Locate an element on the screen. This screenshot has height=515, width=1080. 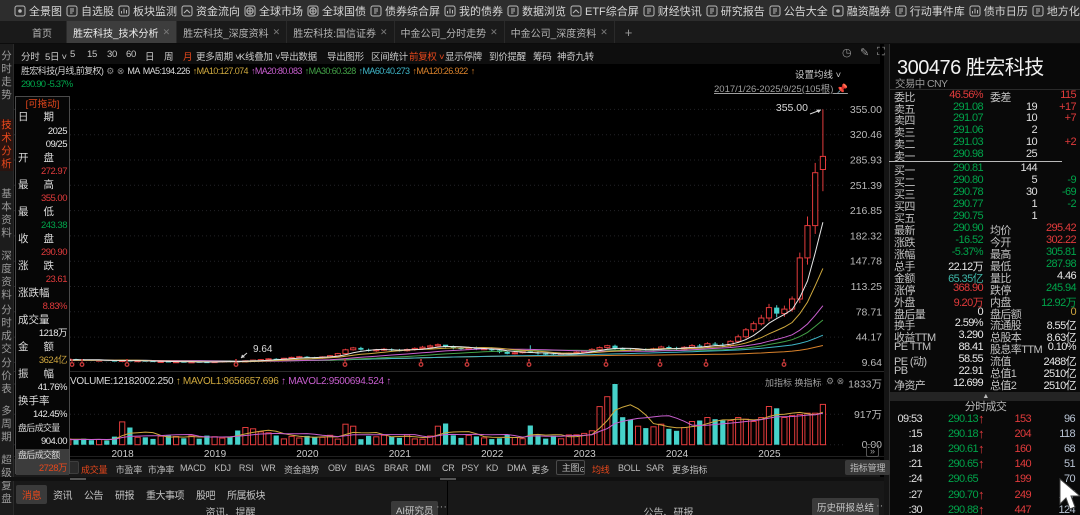
svg-text: 2024 is located at coordinates (677, 454).